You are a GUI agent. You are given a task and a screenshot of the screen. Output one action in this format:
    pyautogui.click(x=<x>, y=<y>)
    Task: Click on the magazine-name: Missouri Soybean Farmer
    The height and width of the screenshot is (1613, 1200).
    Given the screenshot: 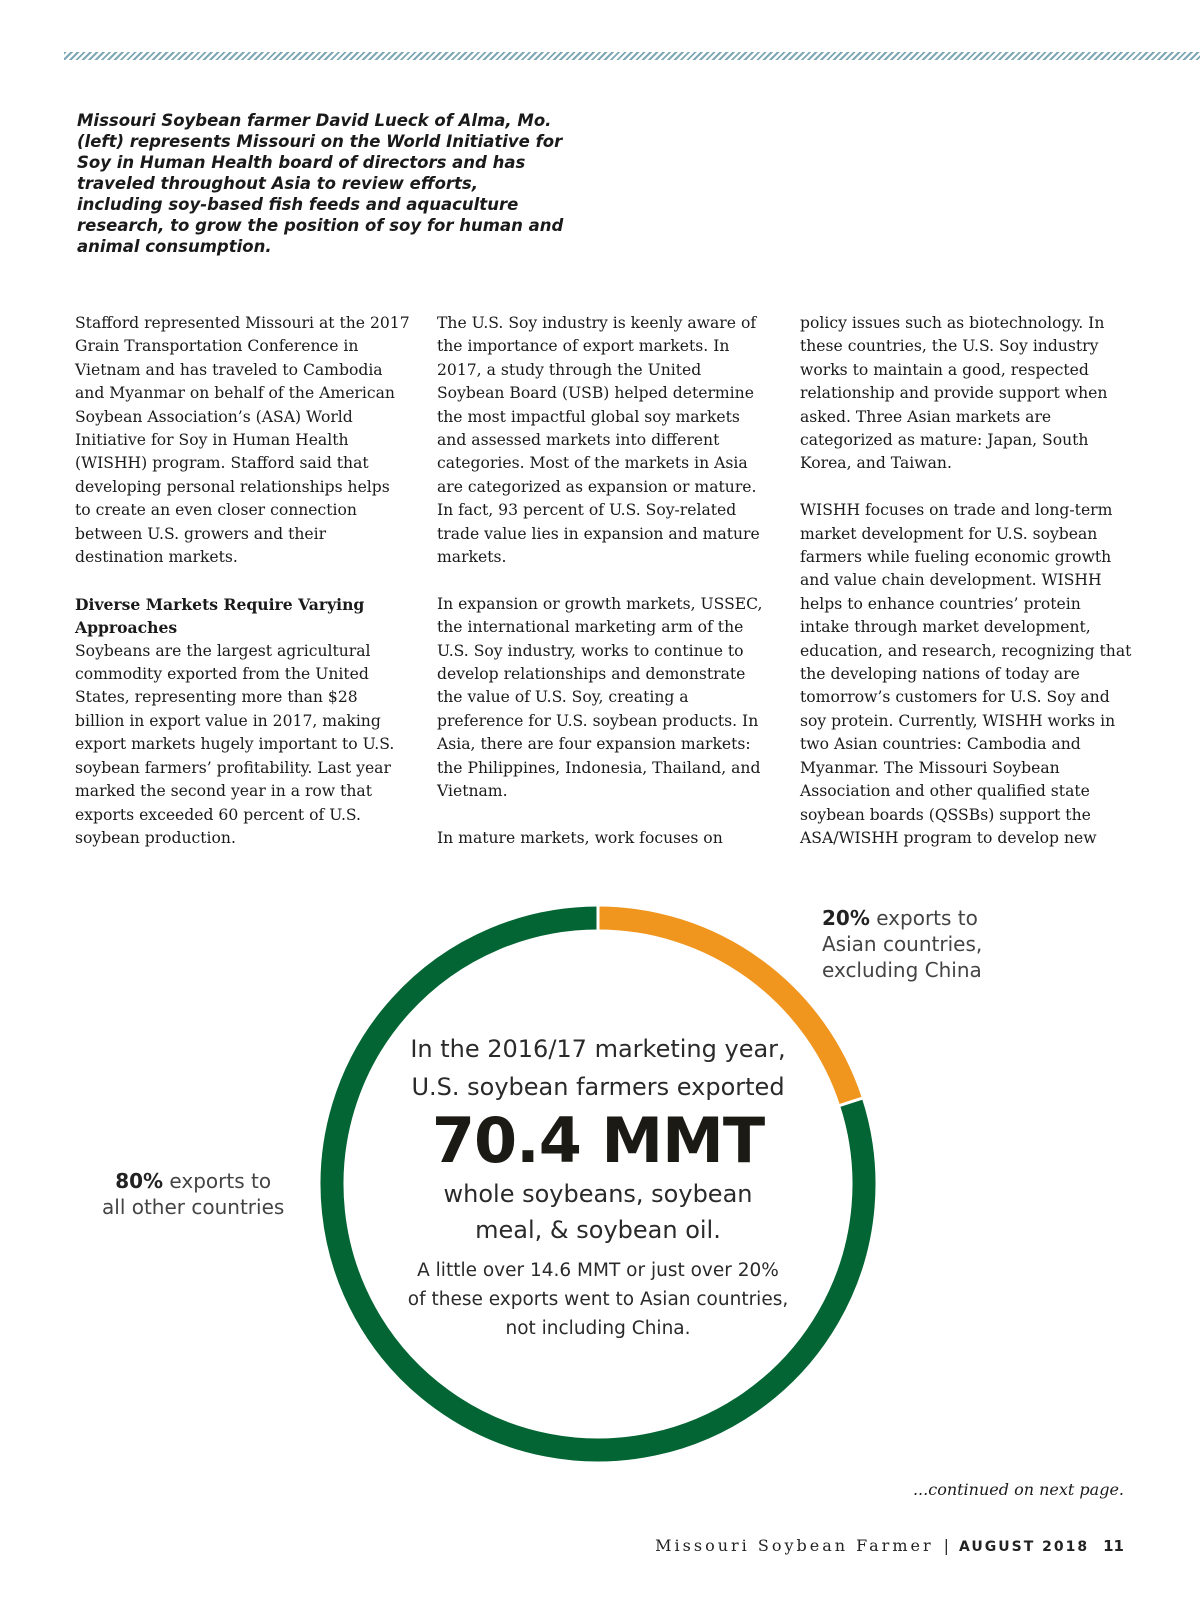 What is the action you would take?
    pyautogui.click(x=794, y=1545)
    